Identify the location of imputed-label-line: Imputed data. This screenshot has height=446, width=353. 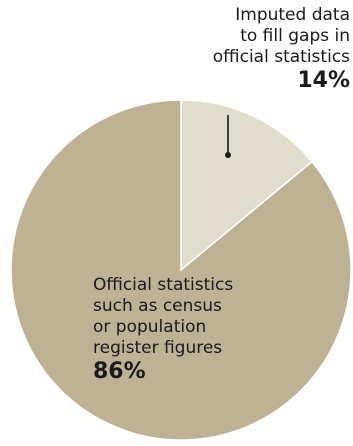
(292, 15).